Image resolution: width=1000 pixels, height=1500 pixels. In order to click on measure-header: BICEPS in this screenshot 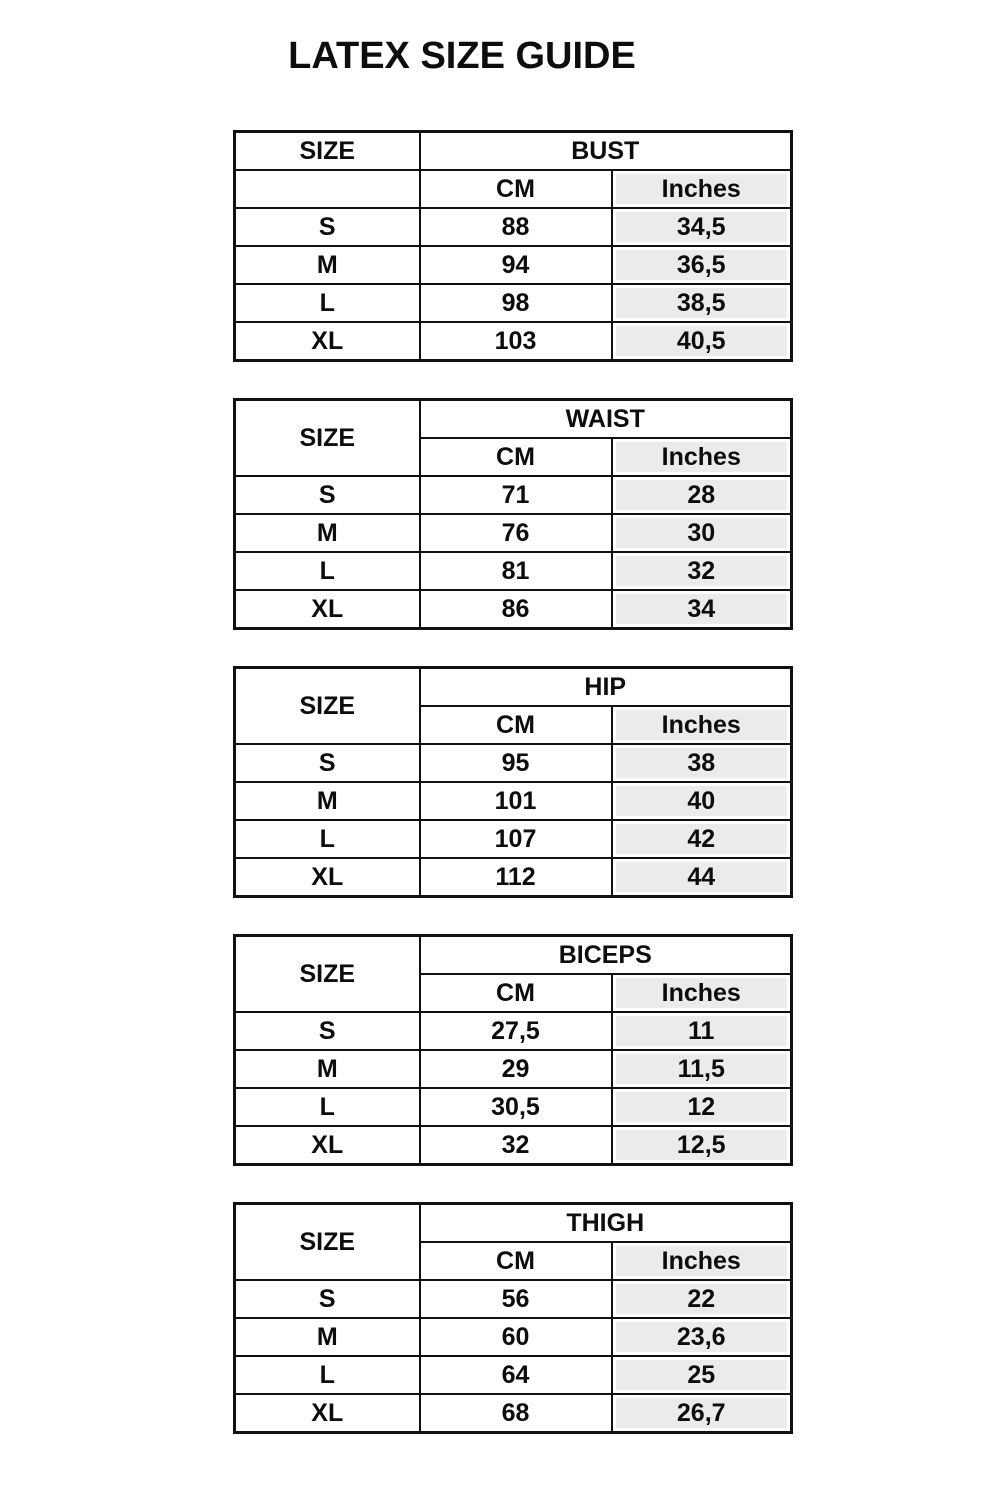, I will do `click(605, 954)`.